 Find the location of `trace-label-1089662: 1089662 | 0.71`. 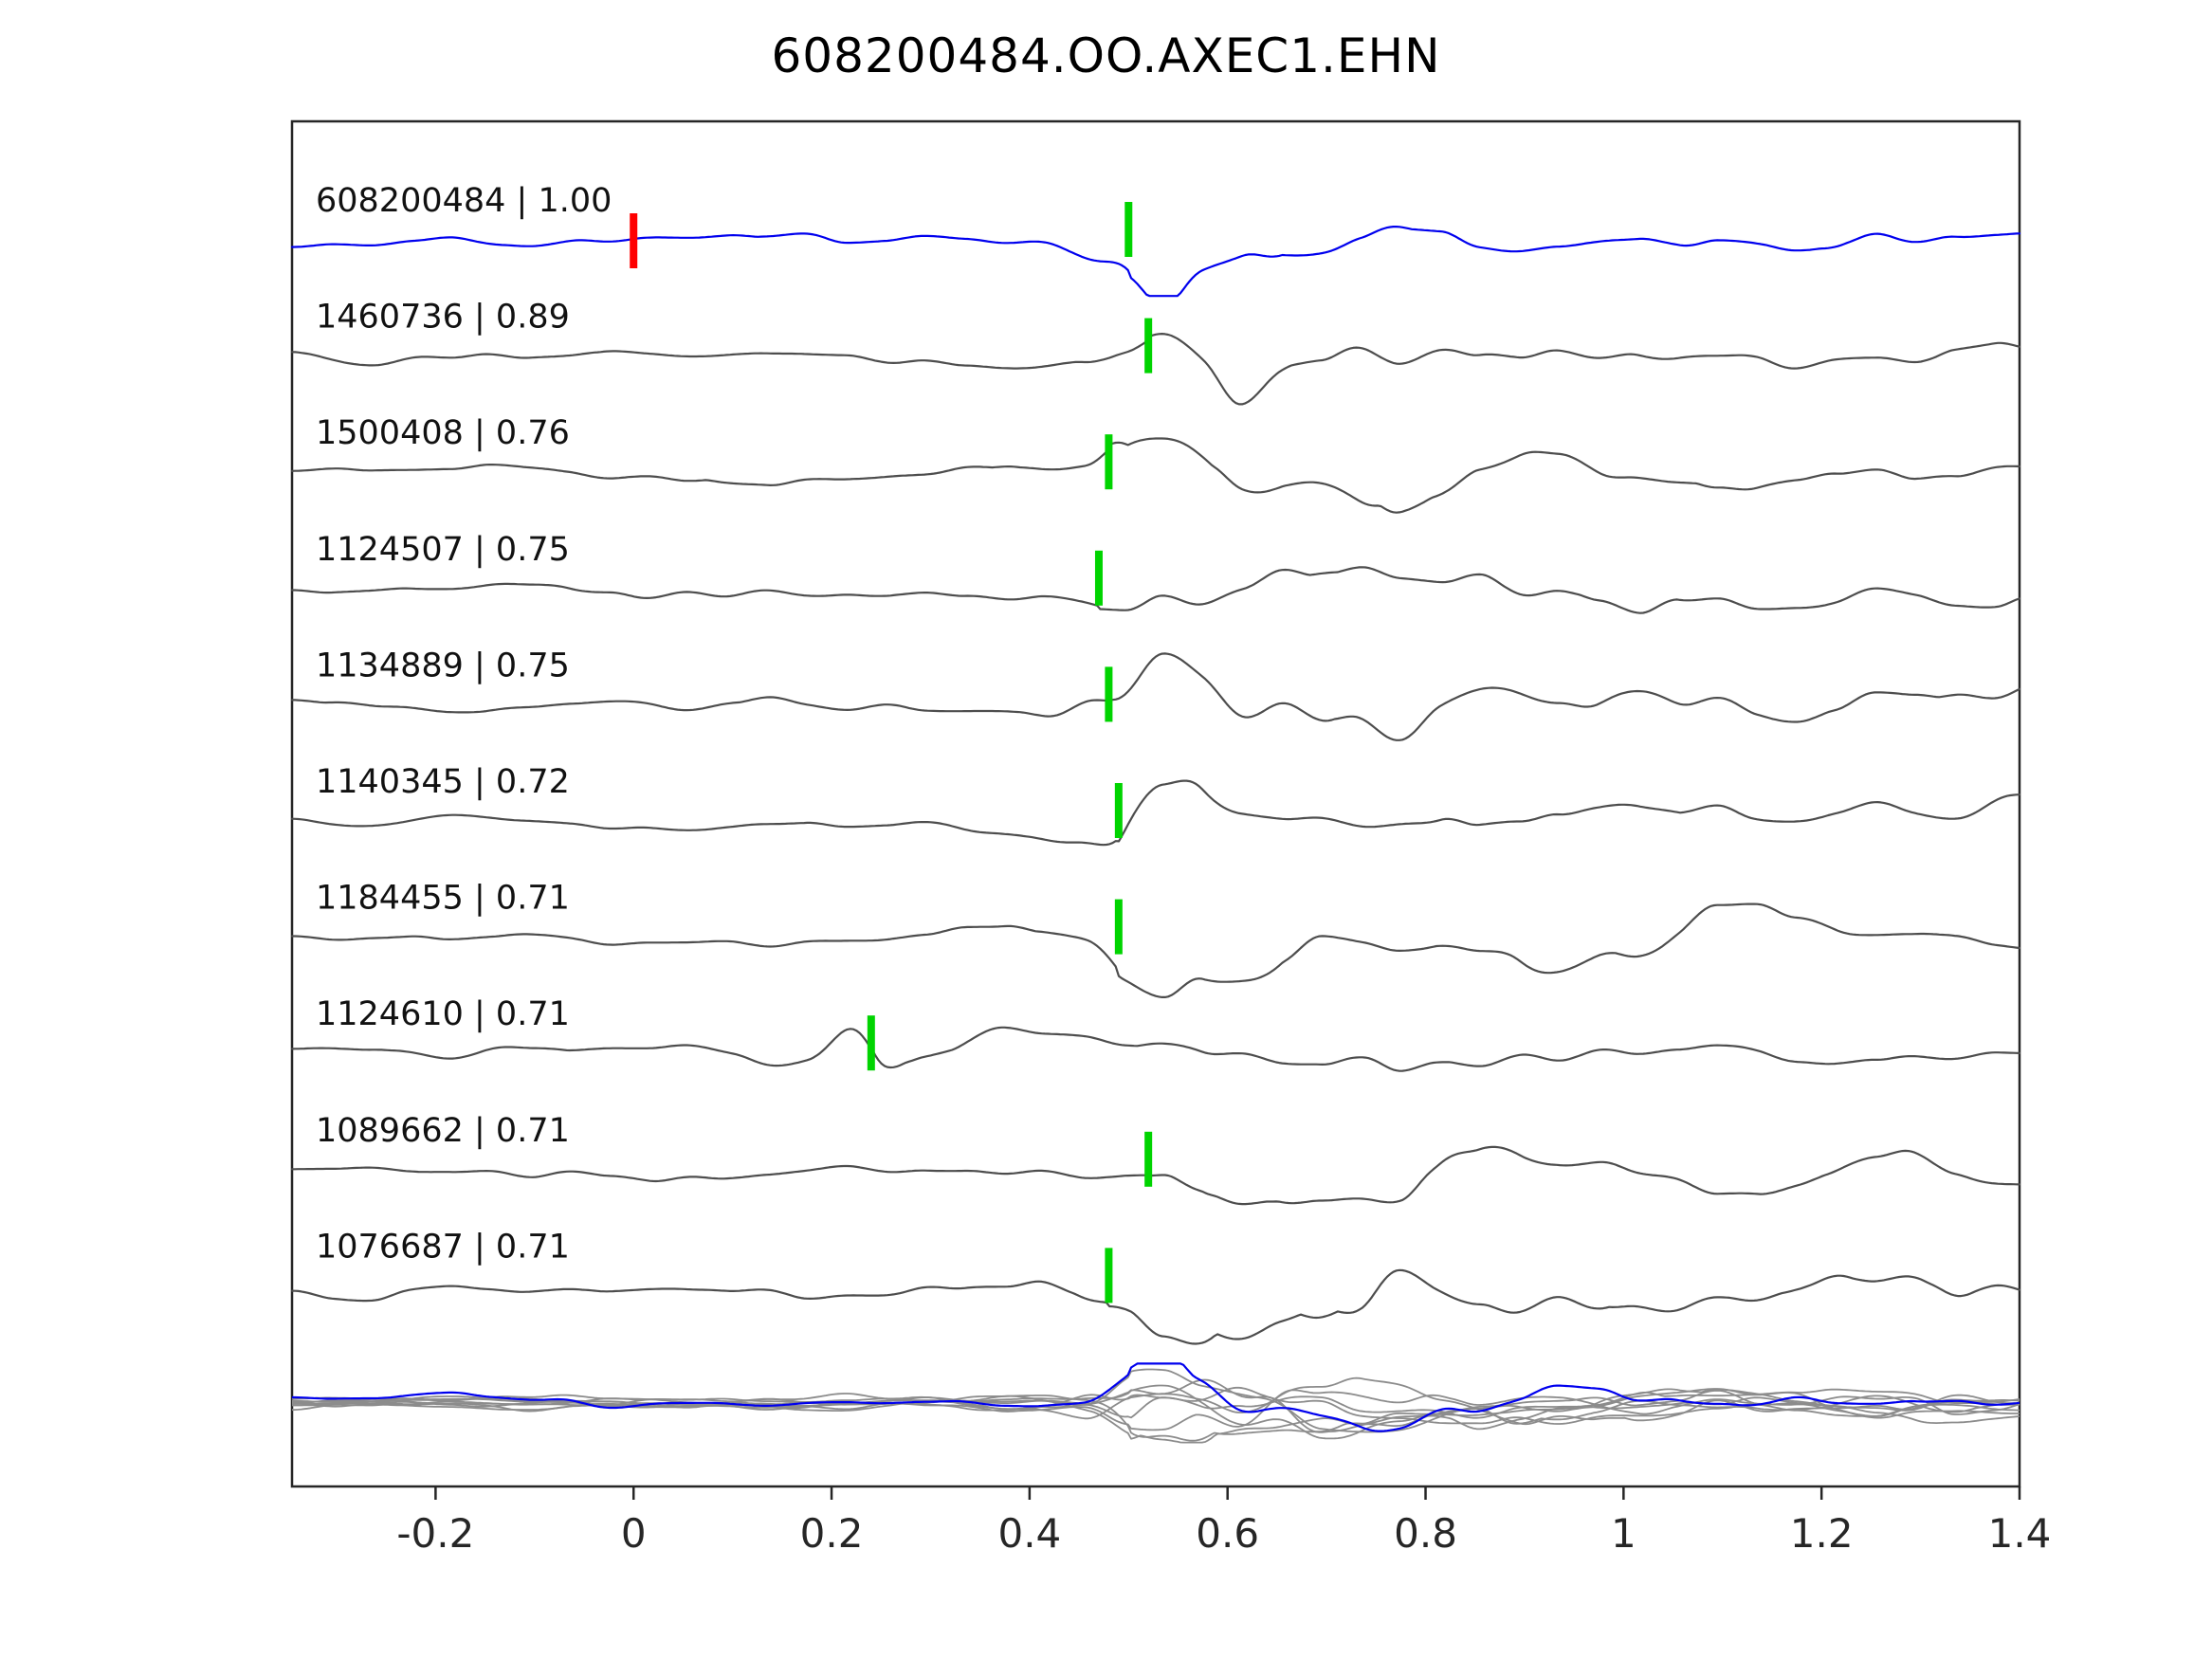

trace-label-1089662: 1089662 | 0.71 is located at coordinates (443, 1131).